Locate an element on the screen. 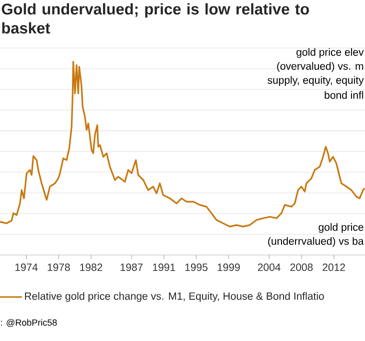  x-tick-label: 1974 is located at coordinates (26, 267).